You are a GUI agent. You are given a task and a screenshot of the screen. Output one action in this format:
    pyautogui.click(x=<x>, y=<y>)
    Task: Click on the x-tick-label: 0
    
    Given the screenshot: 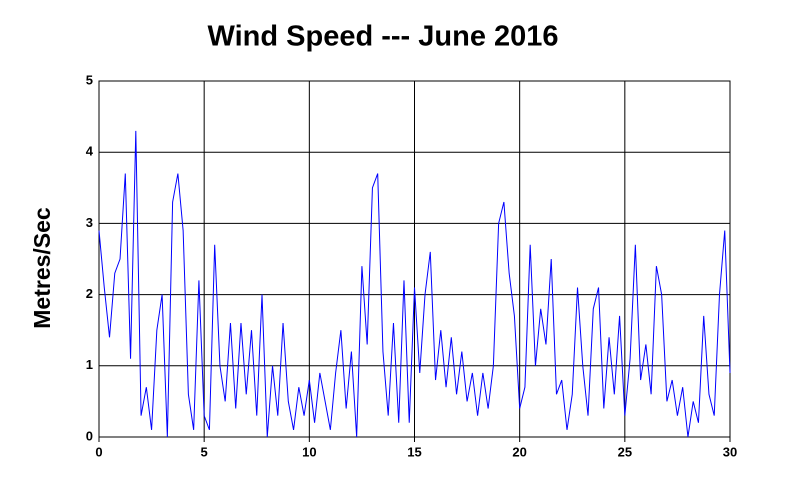 What is the action you would take?
    pyautogui.click(x=98, y=451)
    